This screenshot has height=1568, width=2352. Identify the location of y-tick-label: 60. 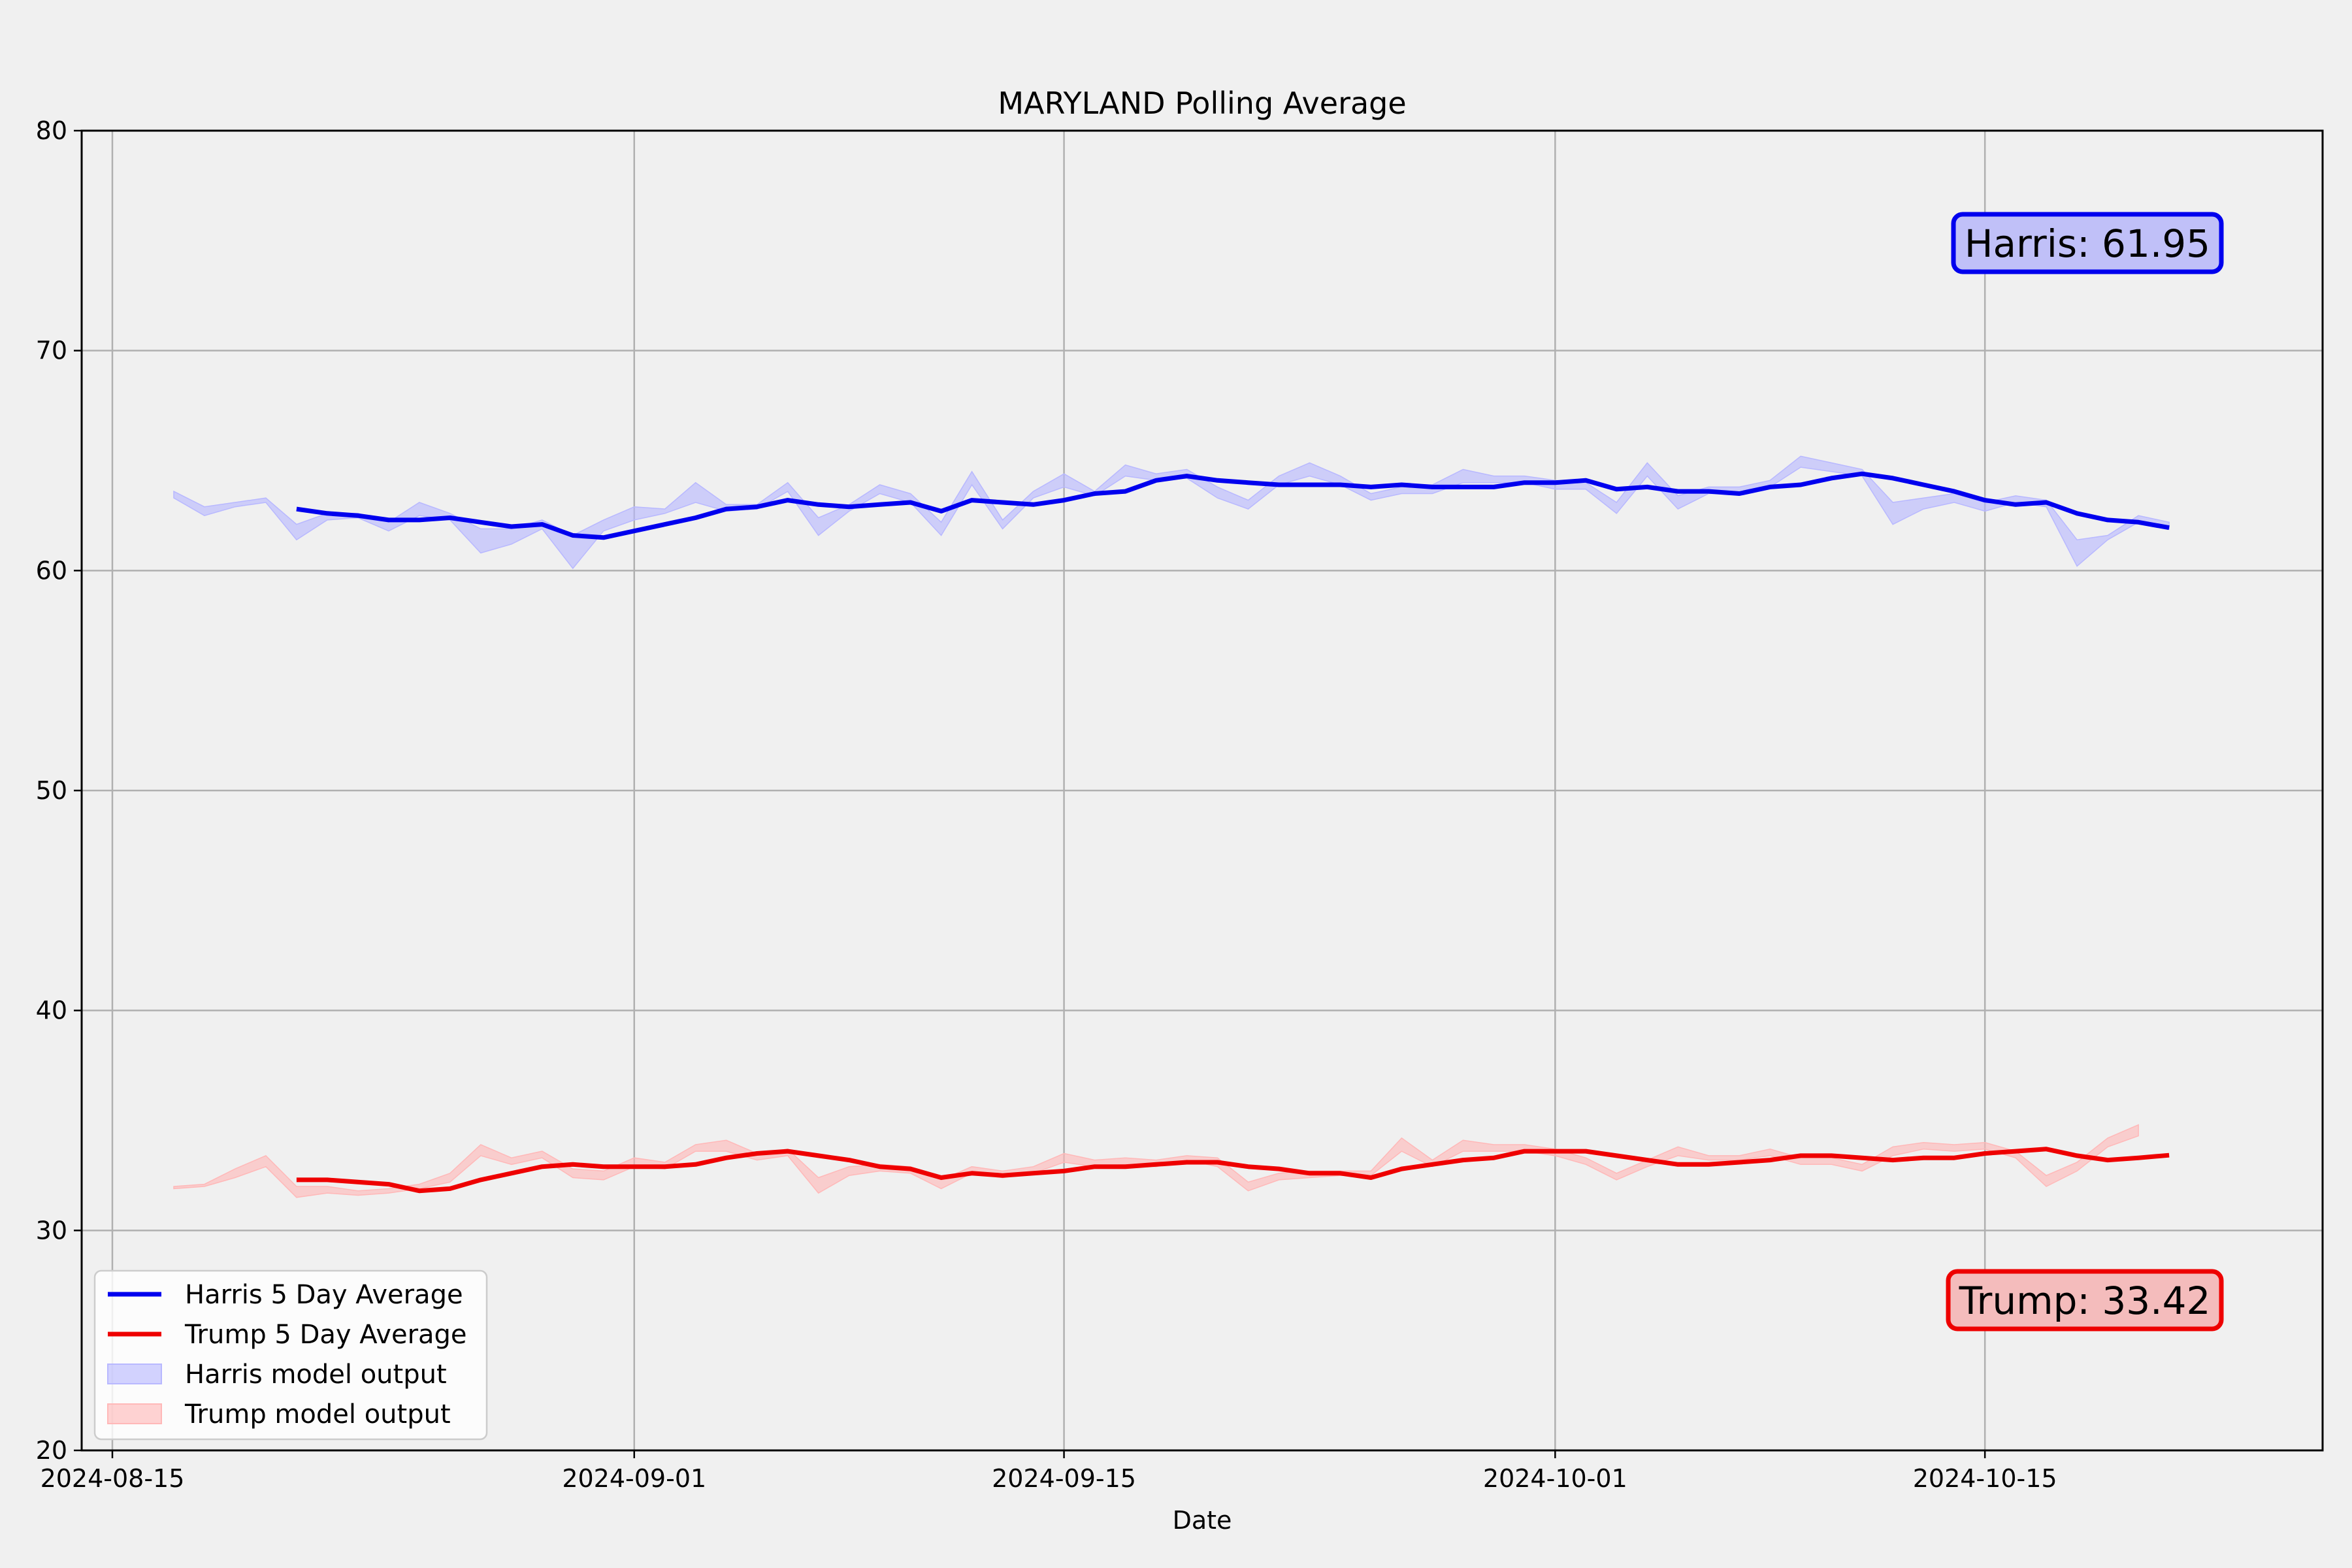
(51, 570).